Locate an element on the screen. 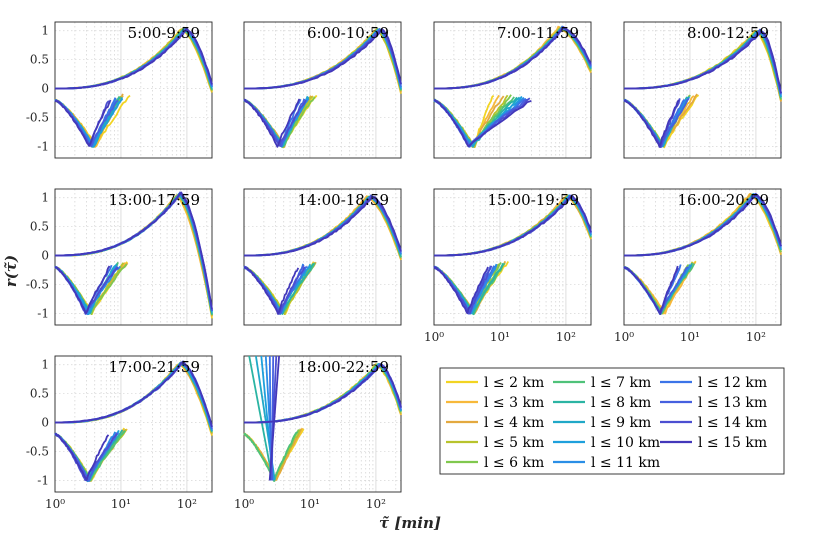  panel-8: 10⁰ 10¹ 10² 16:00-20:59 is located at coordinates (698, 266).